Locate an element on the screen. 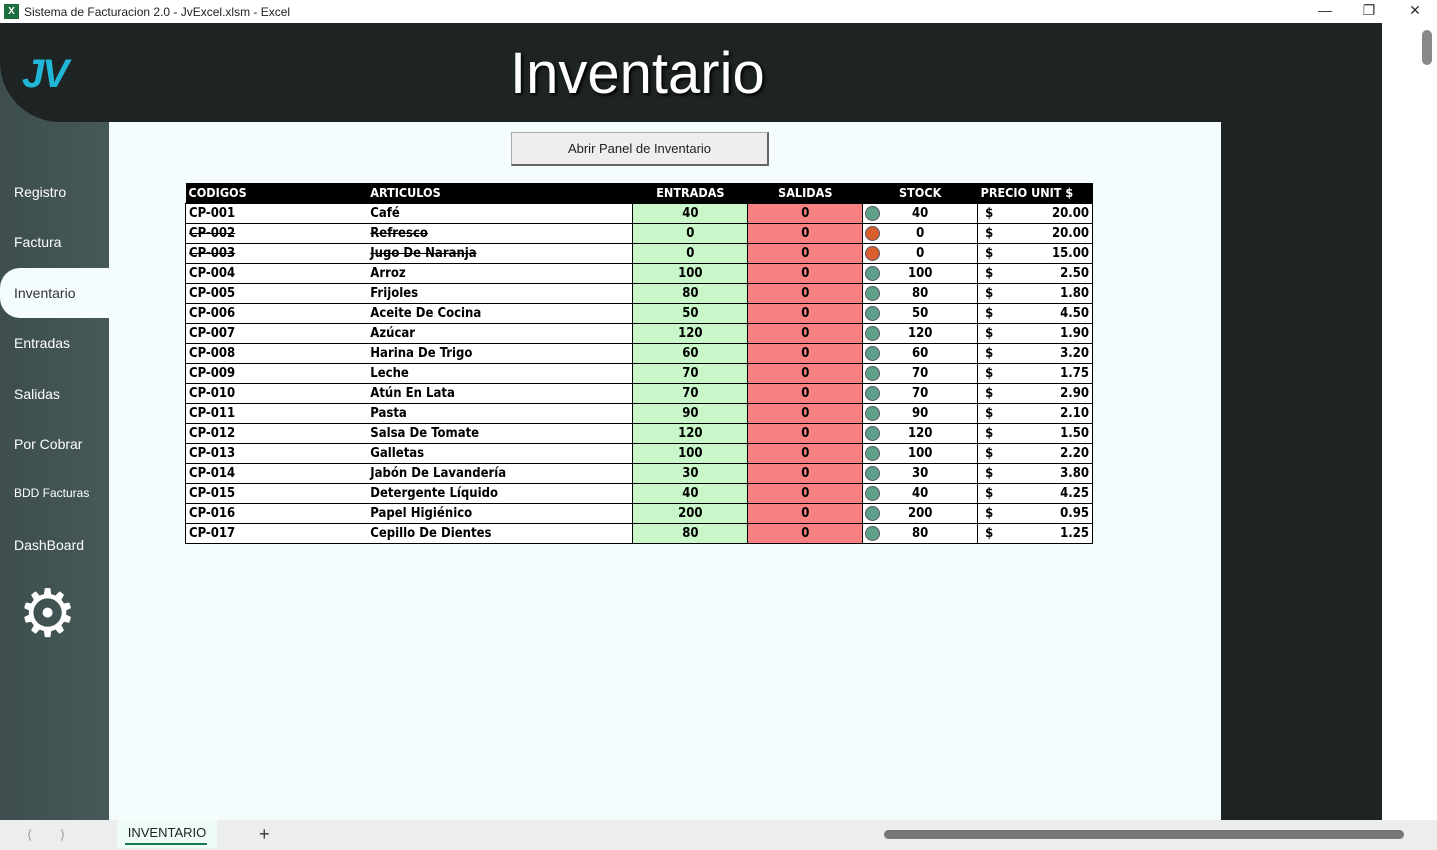 The height and width of the screenshot is (850, 1437). cell-stock: 80 is located at coordinates (920, 293).